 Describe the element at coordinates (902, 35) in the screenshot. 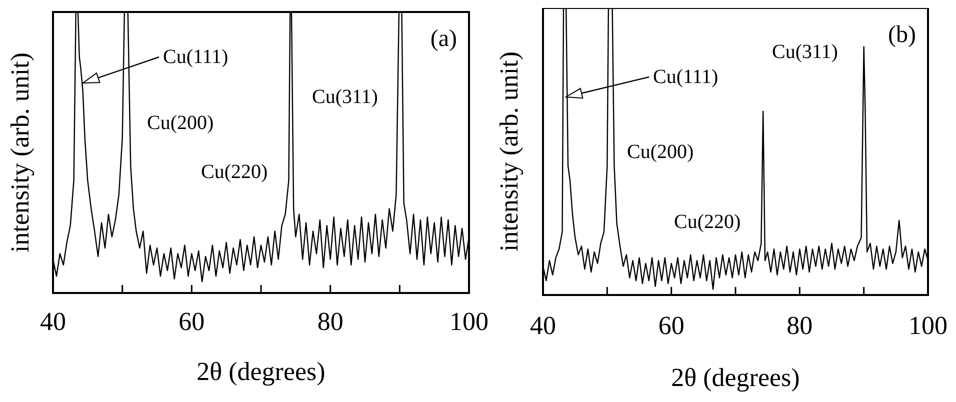

I see `annotation: (b)` at that location.